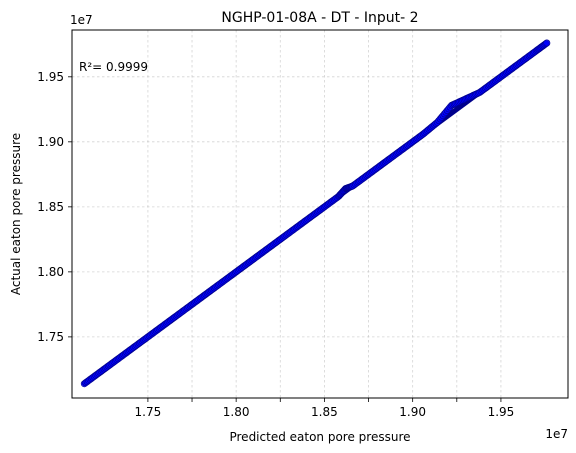  I want to click on y-axis-label: Actual eaton pore pressure, so click(16, 214).